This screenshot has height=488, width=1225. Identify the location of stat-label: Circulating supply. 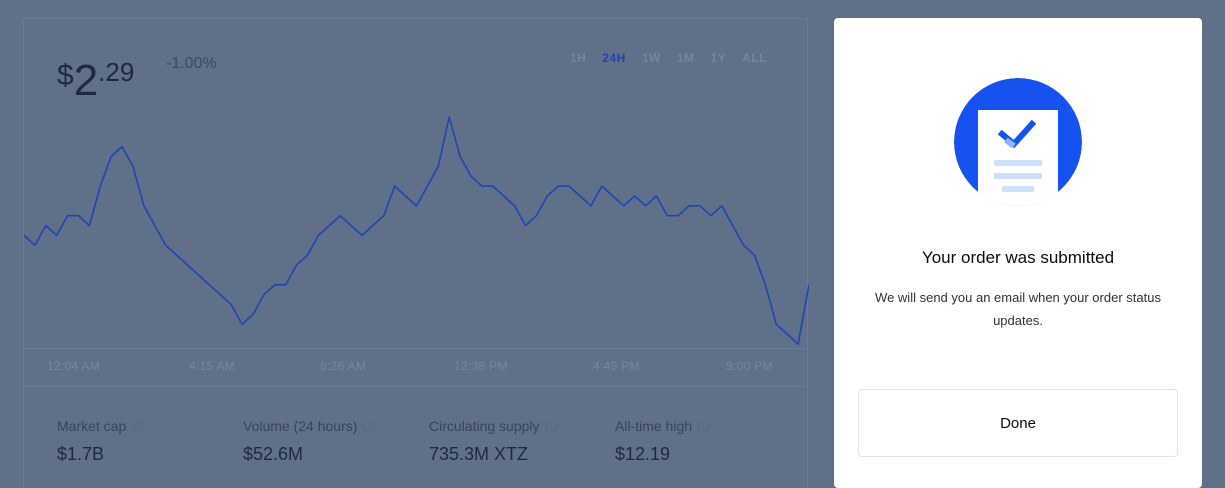
(484, 426).